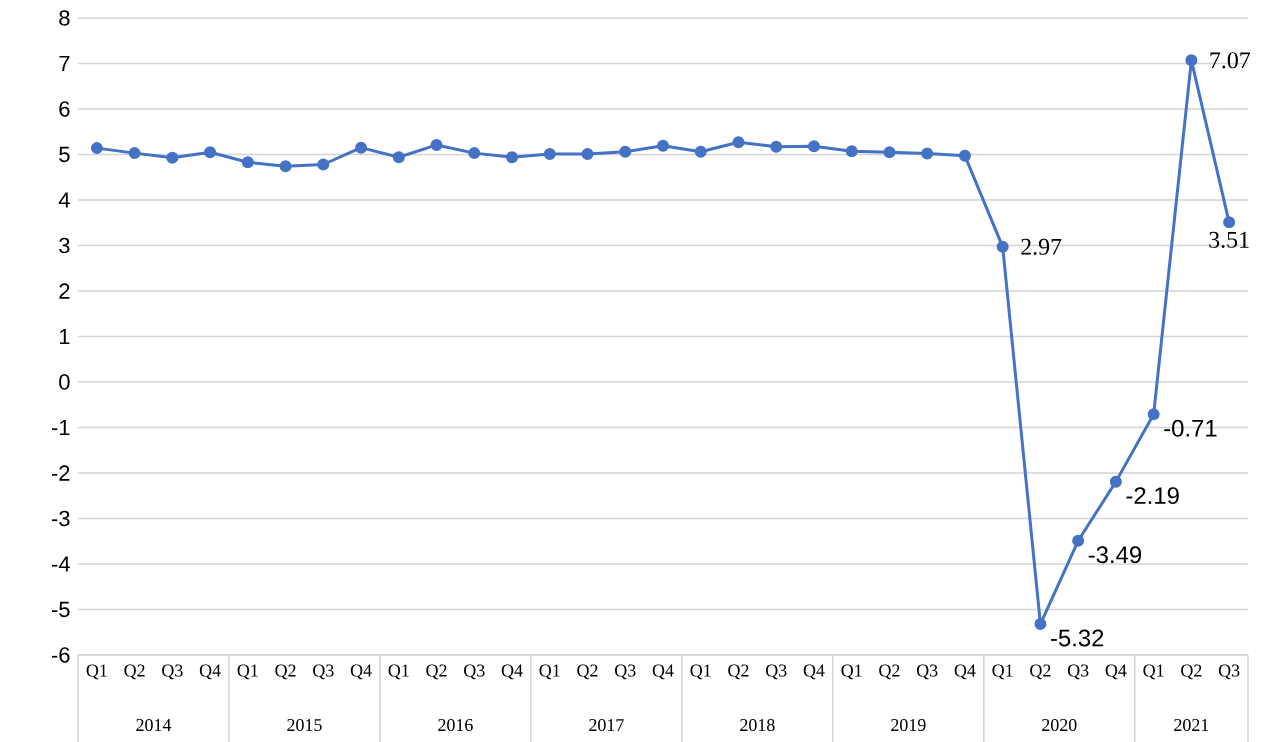 This screenshot has width=1269, height=742. I want to click on data-label: -5.32, so click(1077, 638).